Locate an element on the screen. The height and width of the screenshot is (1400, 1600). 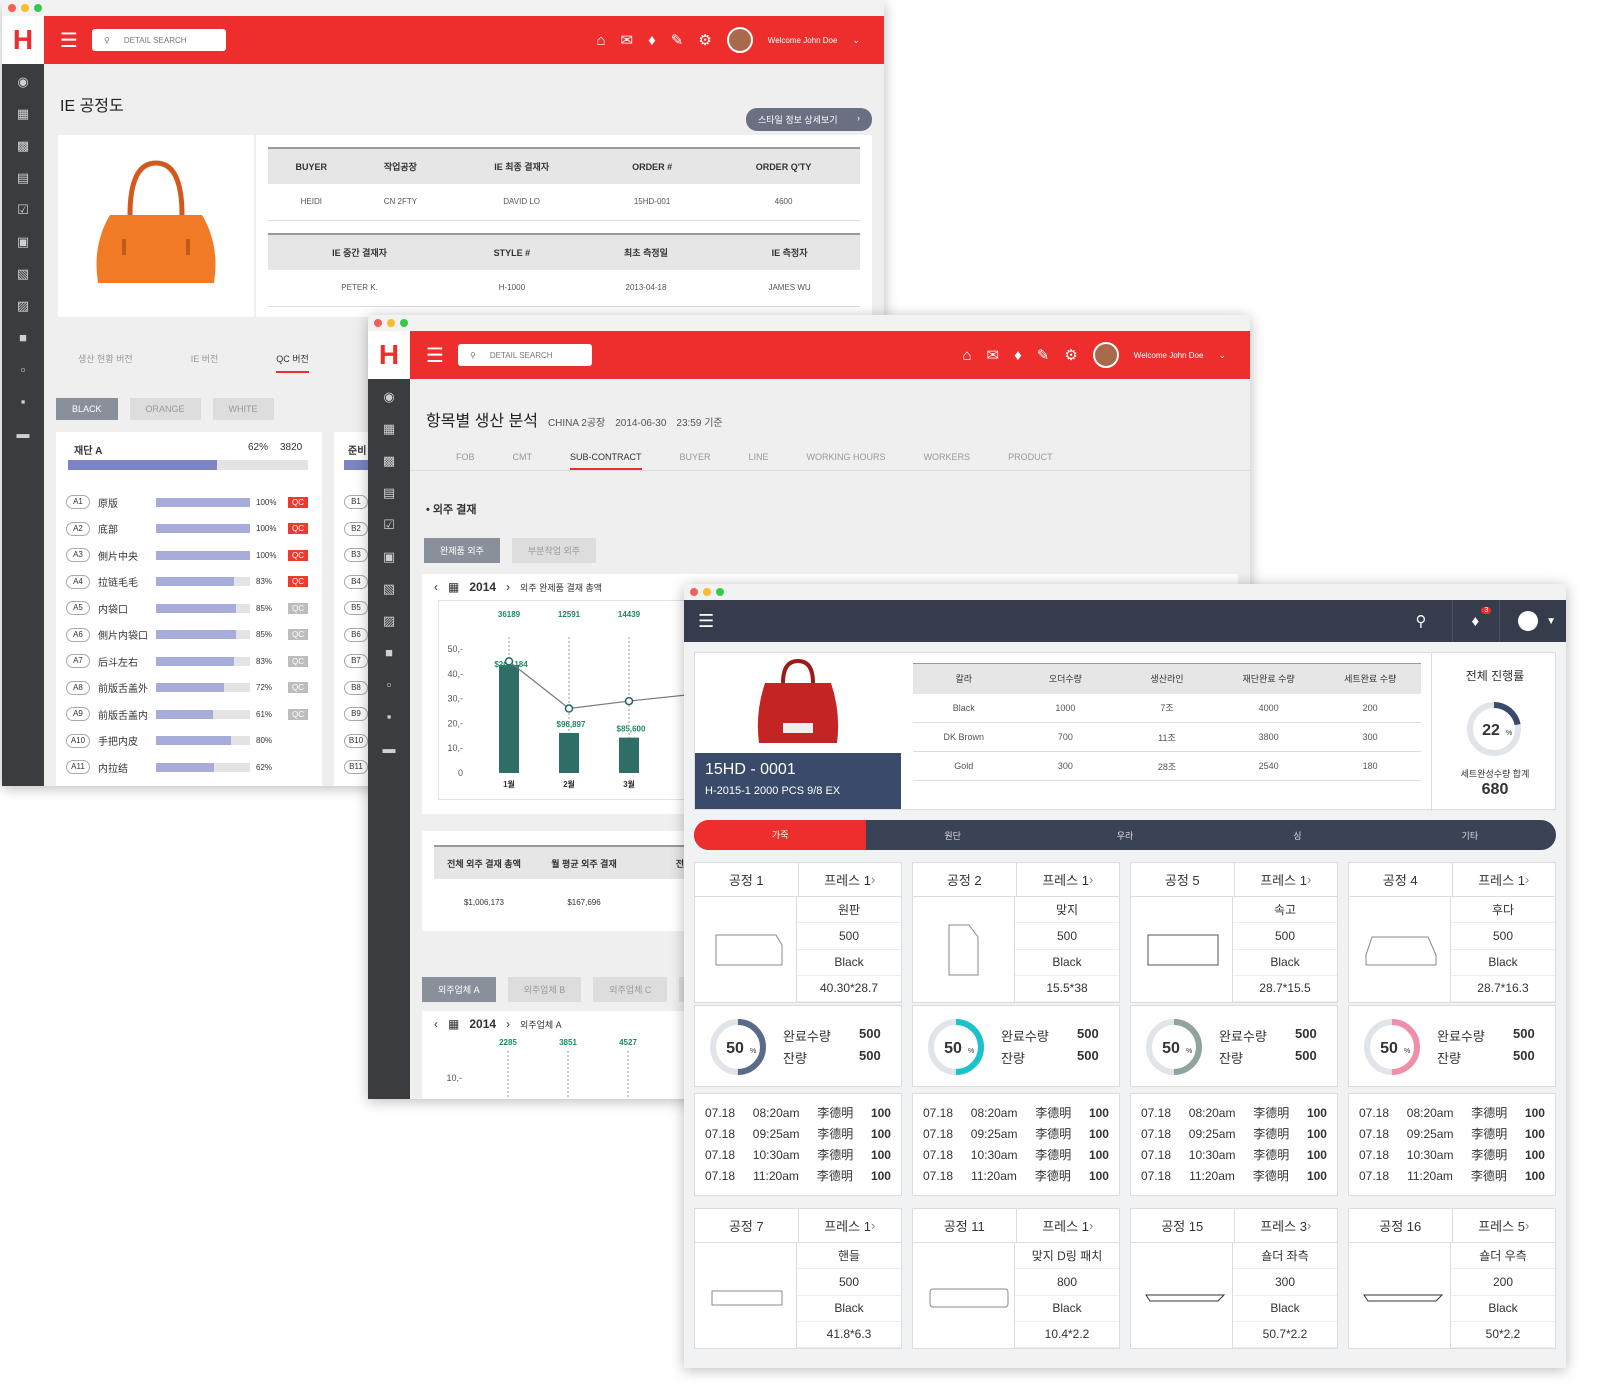
tab-analysis: PRODUCT is located at coordinates (1030, 461).